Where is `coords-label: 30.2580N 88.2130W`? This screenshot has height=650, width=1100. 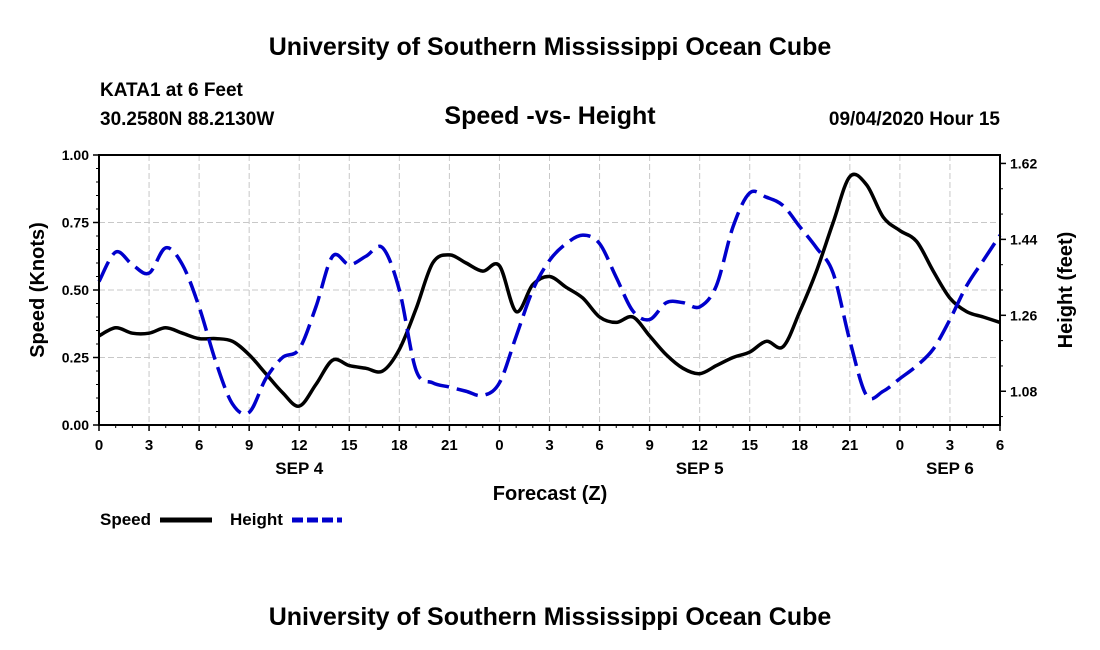
coords-label: 30.2580N 88.2130W is located at coordinates (187, 119).